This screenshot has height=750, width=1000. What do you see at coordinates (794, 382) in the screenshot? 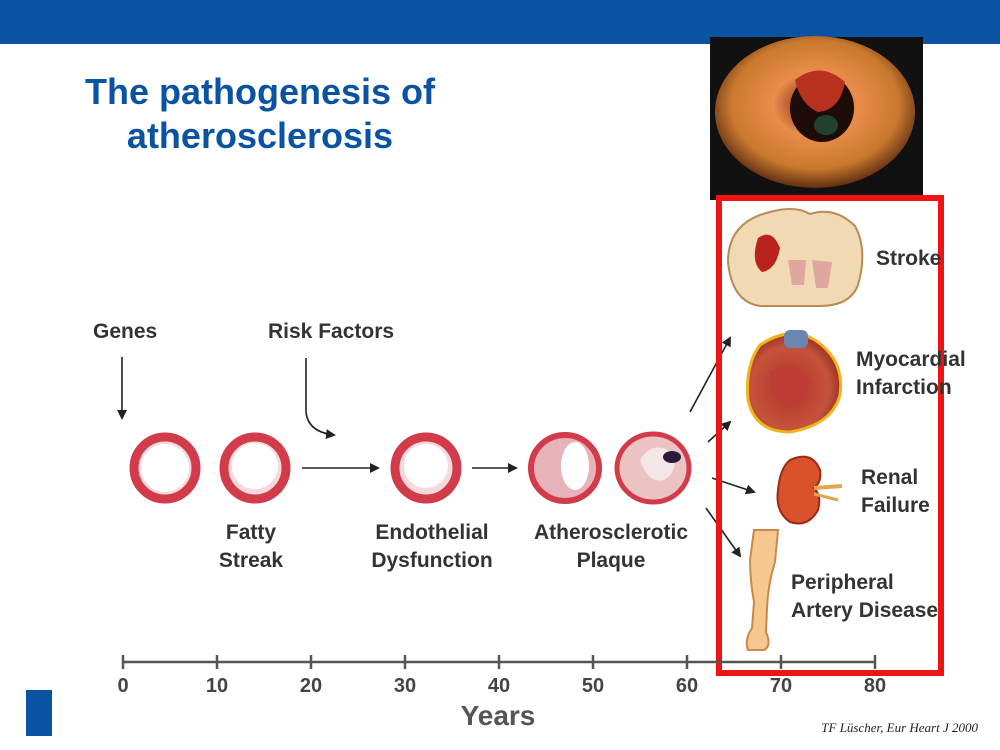
I see `heart-illustration` at bounding box center [794, 382].